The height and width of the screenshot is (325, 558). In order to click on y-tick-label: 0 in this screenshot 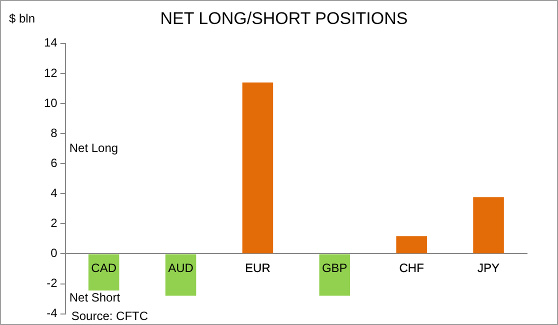, I will do `click(54, 253)`.